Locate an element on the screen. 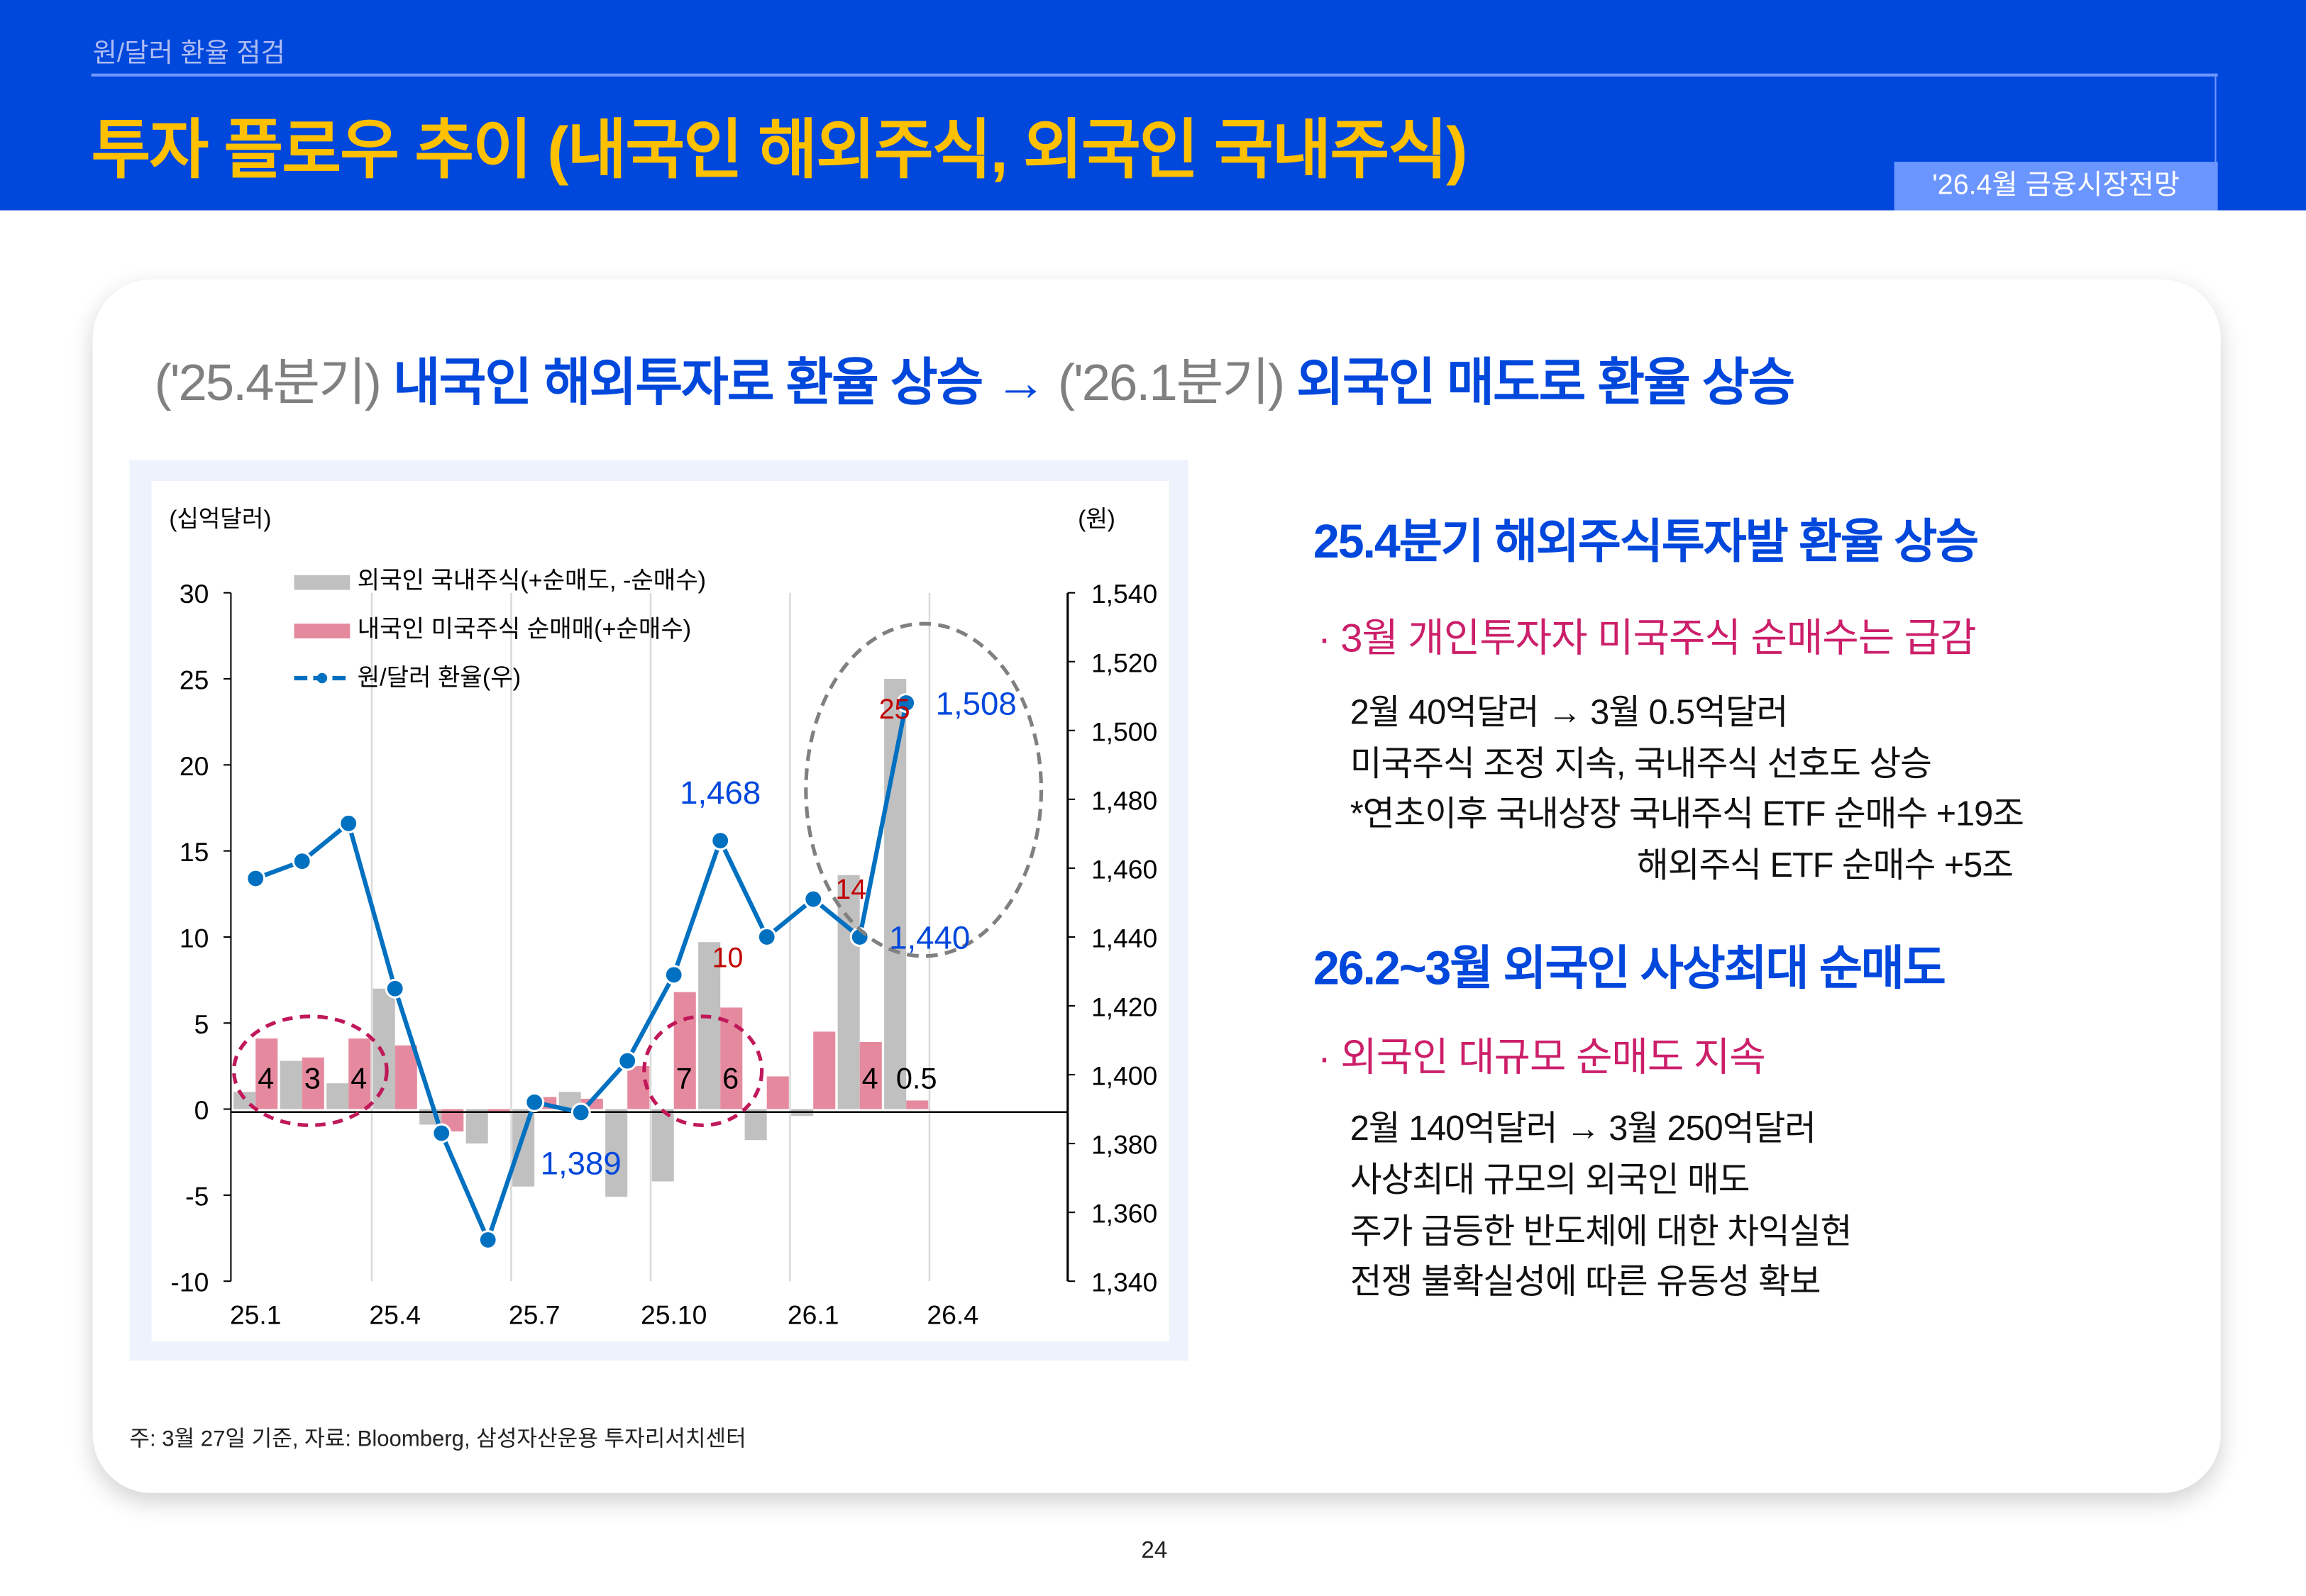 The height and width of the screenshot is (1596, 2306). header-divider is located at coordinates (1154, 75).